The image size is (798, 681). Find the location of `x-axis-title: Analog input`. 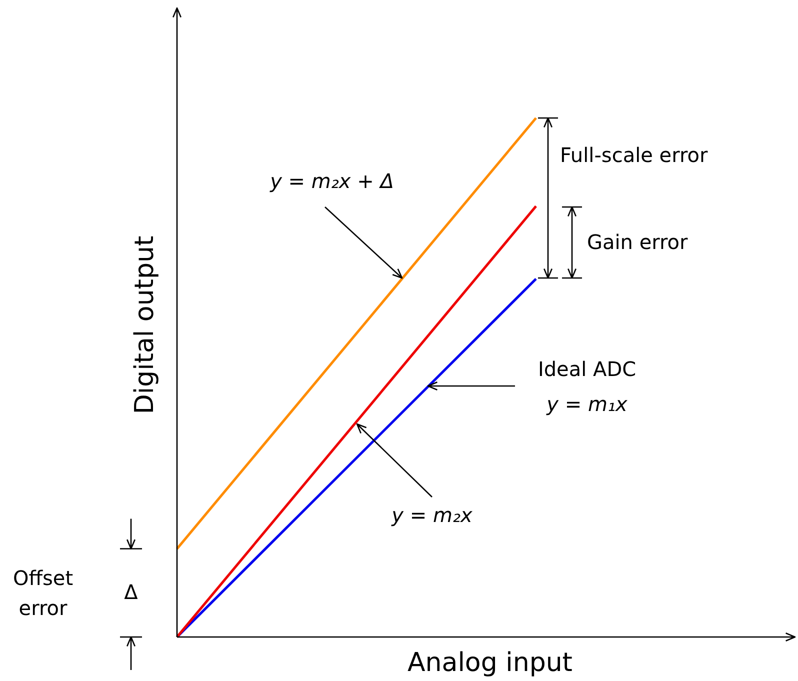

x-axis-title: Analog input is located at coordinates (490, 663).